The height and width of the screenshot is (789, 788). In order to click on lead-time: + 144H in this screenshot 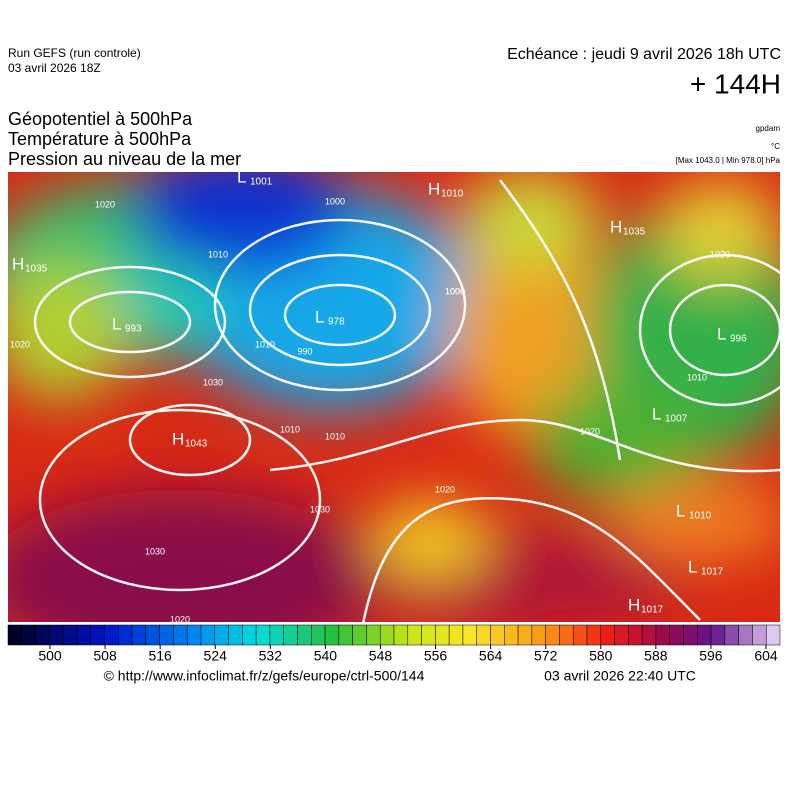, I will do `click(735, 83)`.